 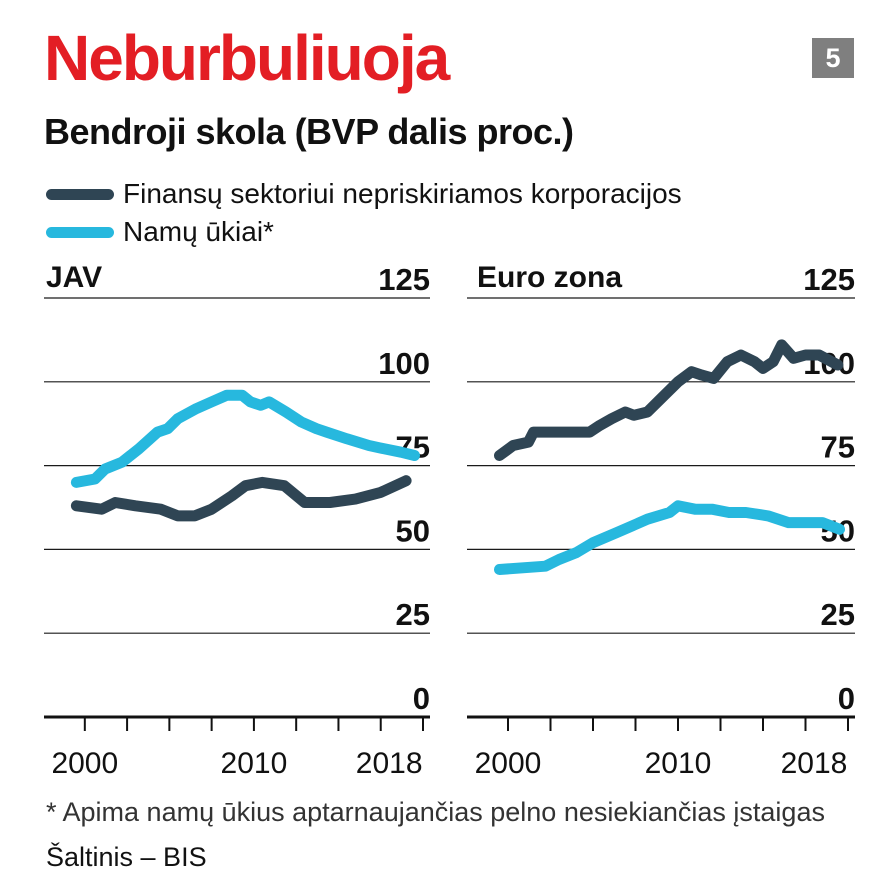 I want to click on x-tick-label-1-0: 2000, so click(x=508, y=763).